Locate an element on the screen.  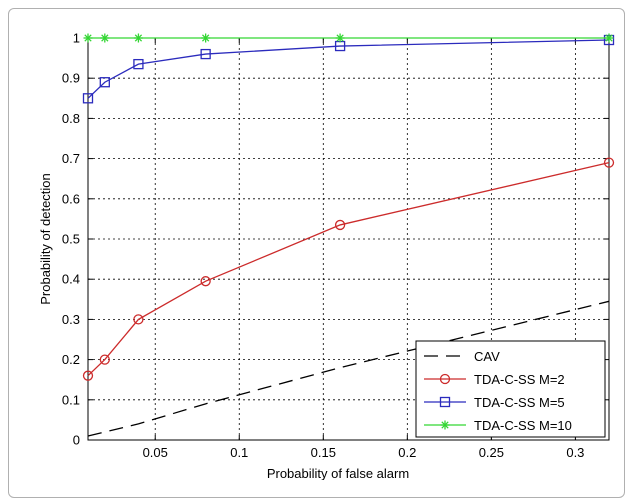
legend-box is located at coordinates (510, 389).